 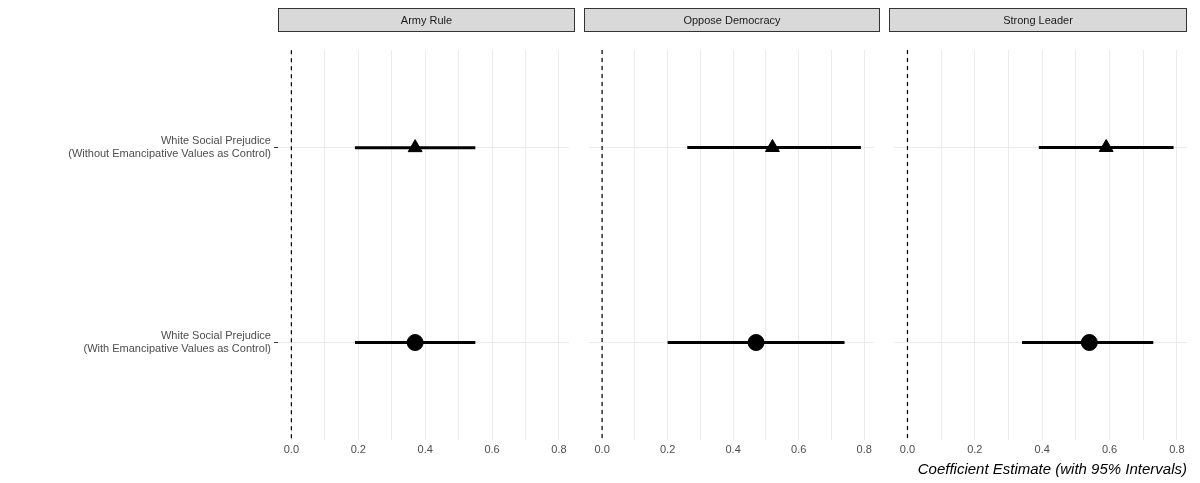 What do you see at coordinates (732, 20) in the screenshot?
I see `chart-title: Oppose Democracy` at bounding box center [732, 20].